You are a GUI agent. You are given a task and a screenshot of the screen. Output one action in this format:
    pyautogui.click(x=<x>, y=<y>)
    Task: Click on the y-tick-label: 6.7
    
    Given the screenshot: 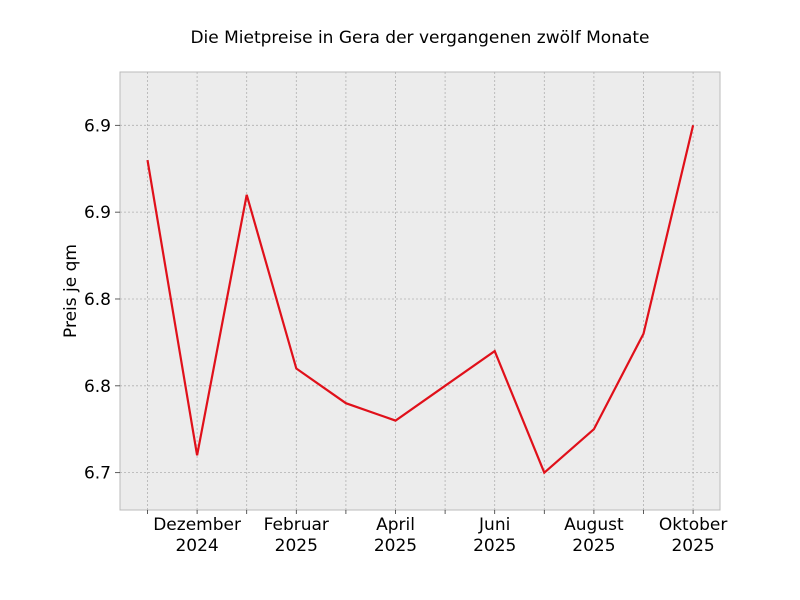 What is the action you would take?
    pyautogui.click(x=97, y=474)
    